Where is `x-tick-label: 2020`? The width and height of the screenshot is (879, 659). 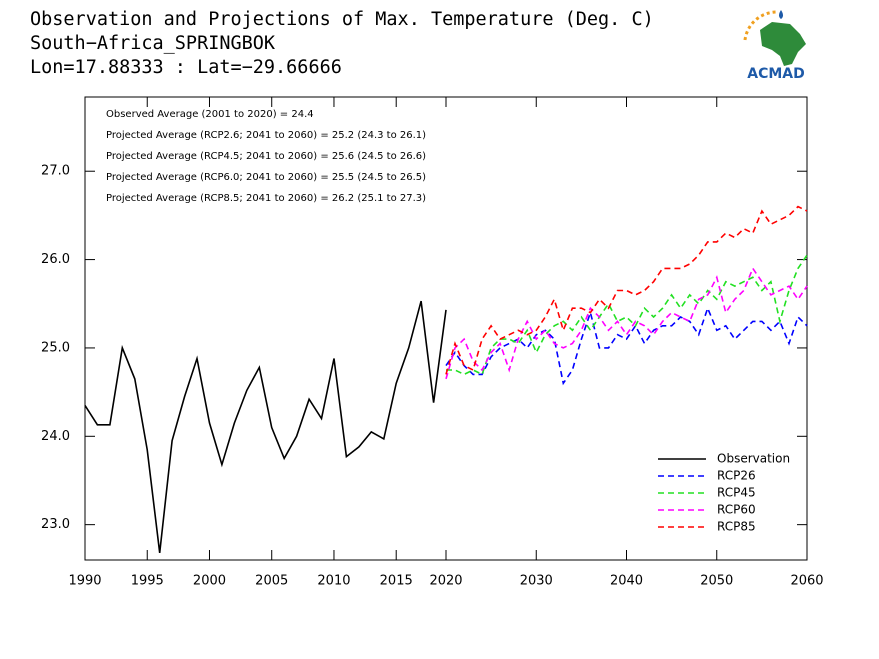
x-tick-label: 2020 is located at coordinates (445, 581).